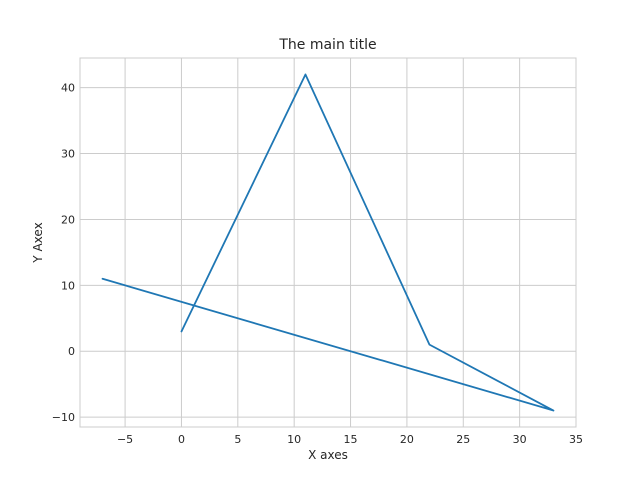 The height and width of the screenshot is (480, 640). What do you see at coordinates (71, 351) in the screenshot?
I see `y-tick-label: 0` at bounding box center [71, 351].